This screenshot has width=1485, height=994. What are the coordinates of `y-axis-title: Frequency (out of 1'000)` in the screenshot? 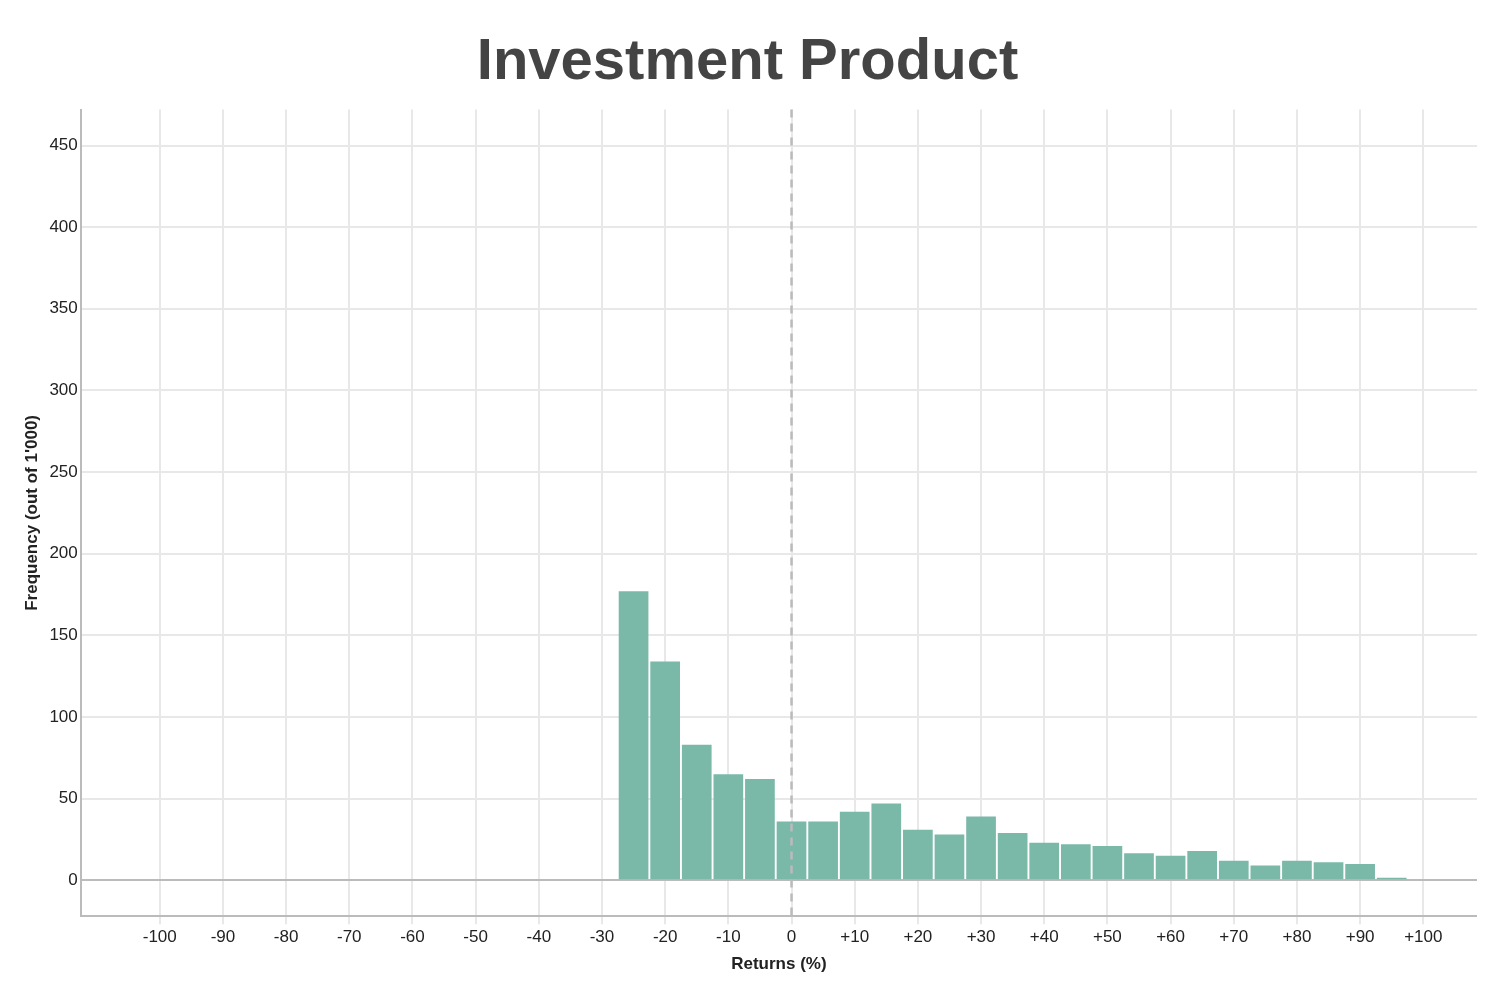 It's located at (31, 512).